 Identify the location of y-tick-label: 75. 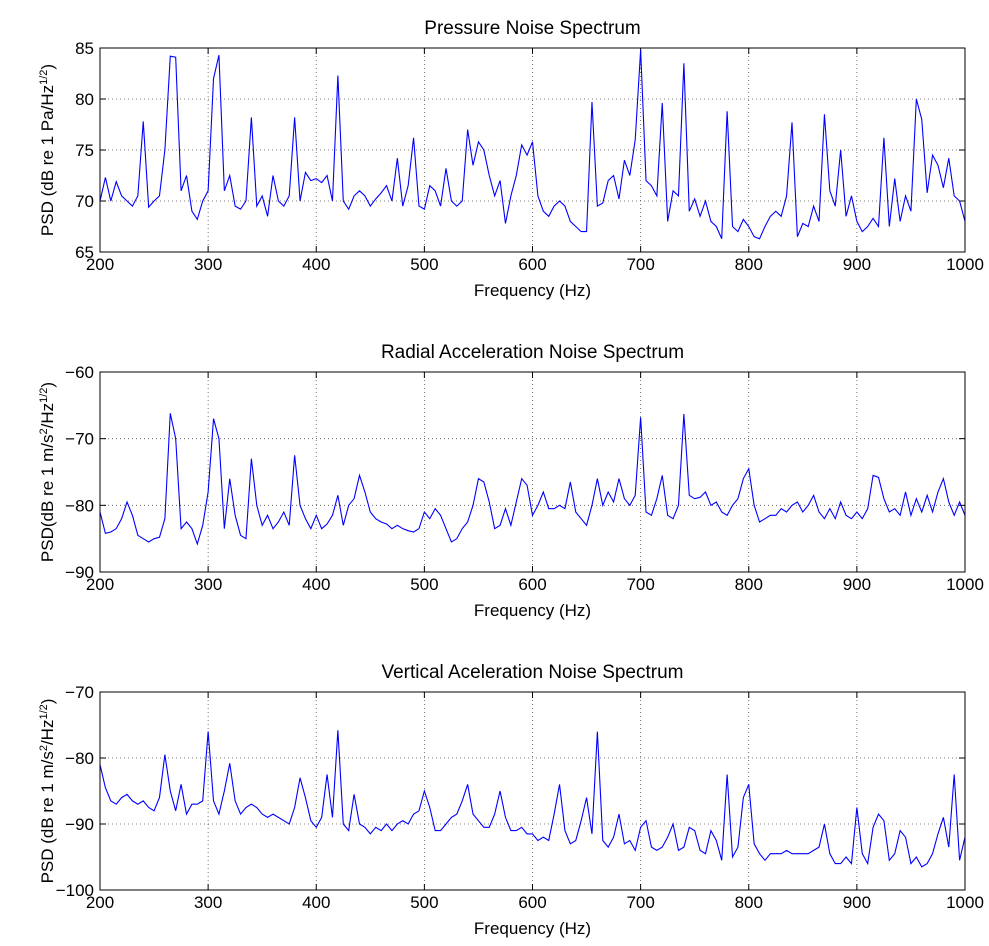
(84, 150).